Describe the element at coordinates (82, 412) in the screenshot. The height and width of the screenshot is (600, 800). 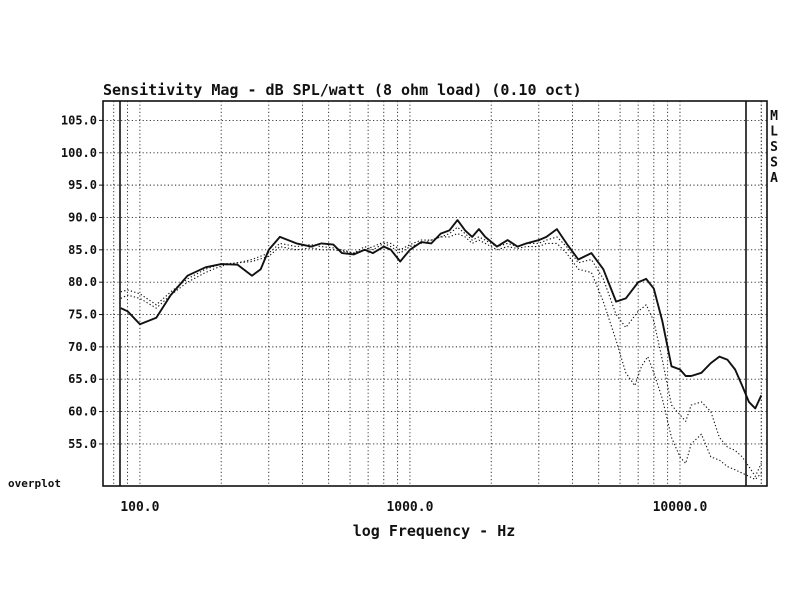
I see `y-tick-label: 60.0` at that location.